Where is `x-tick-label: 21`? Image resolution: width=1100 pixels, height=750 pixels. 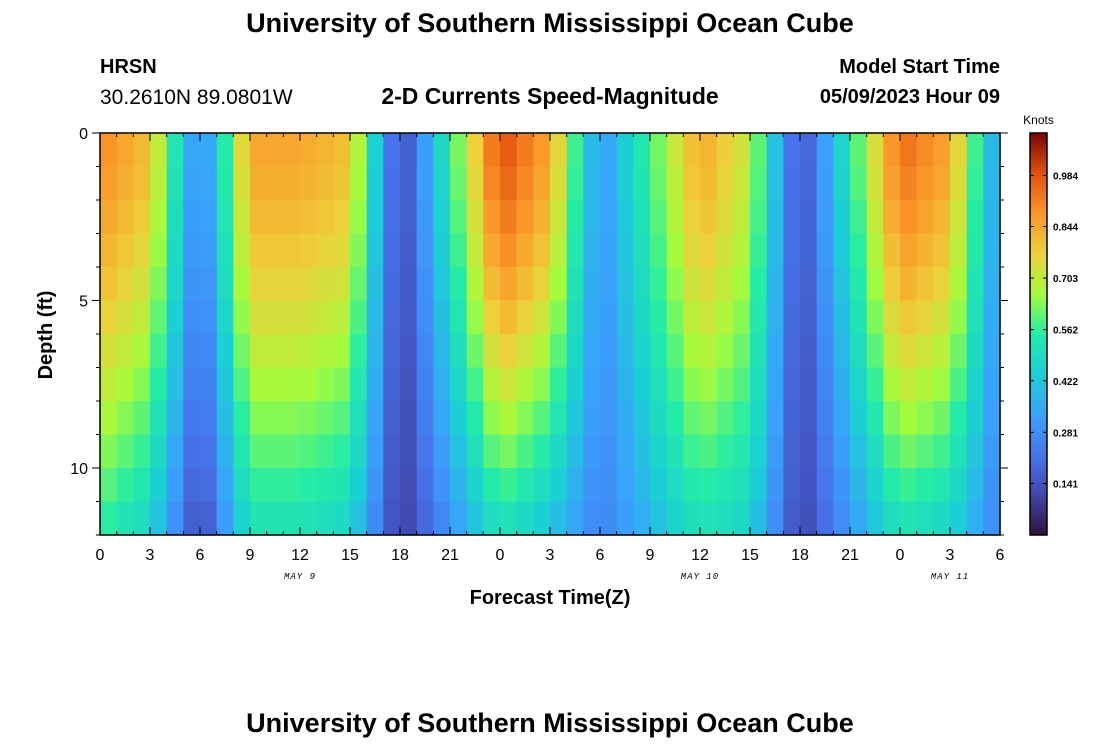
x-tick-label: 21 is located at coordinates (450, 555).